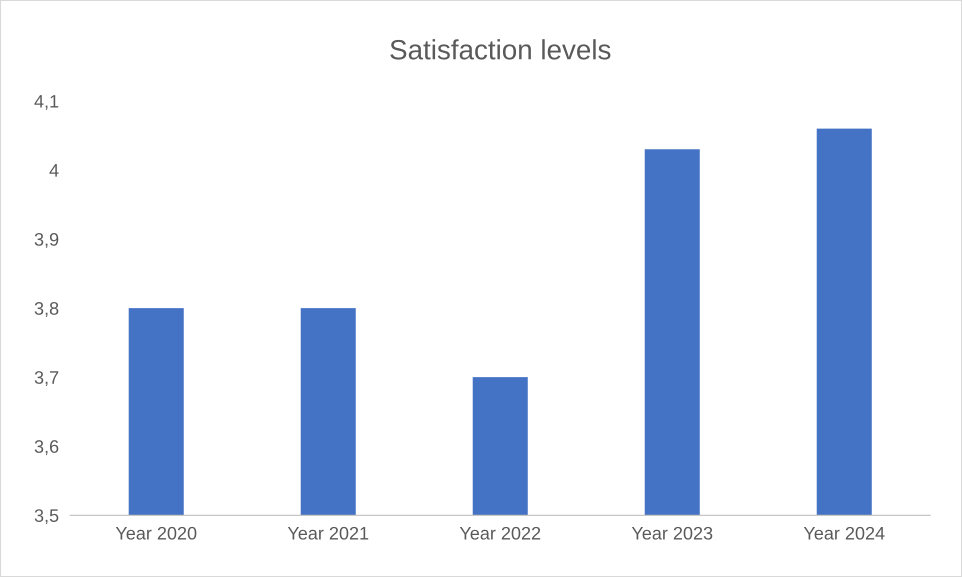 This screenshot has width=962, height=577. Describe the element at coordinates (46, 240) in the screenshot. I see `y-tick-label: 3,9` at that location.